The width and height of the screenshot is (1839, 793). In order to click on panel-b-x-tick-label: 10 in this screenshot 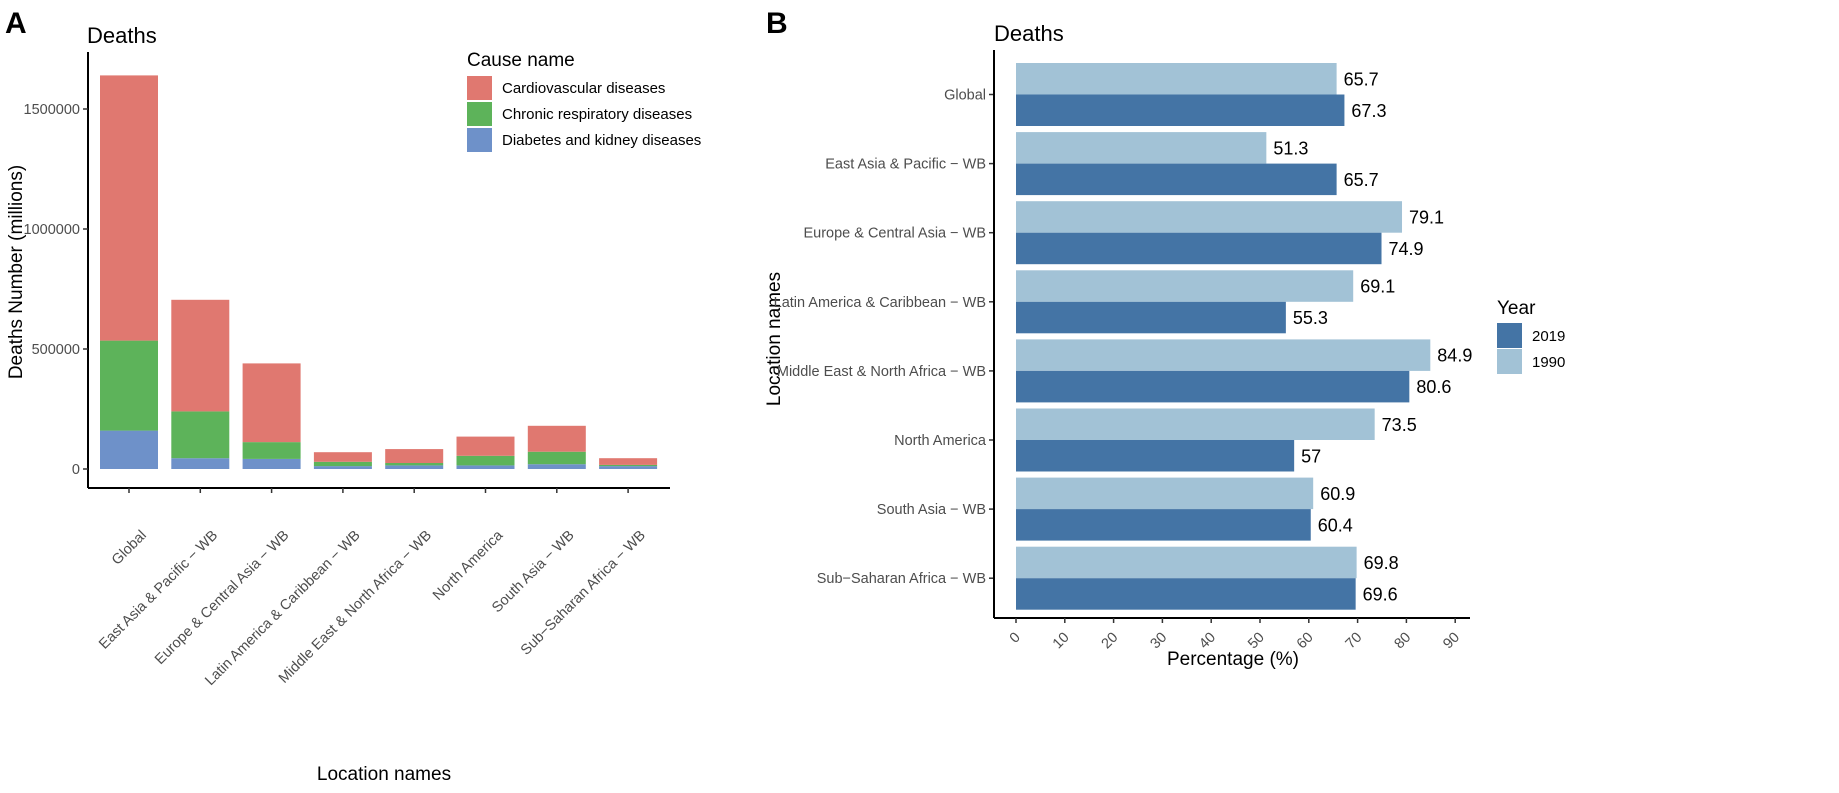, I will do `click(1061, 641)`.